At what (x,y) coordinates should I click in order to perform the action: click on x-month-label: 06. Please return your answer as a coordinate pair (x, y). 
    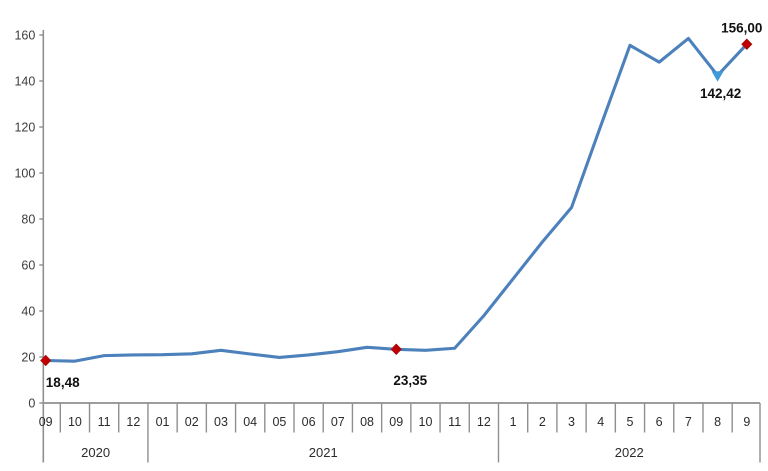
    Looking at the image, I should click on (309, 422).